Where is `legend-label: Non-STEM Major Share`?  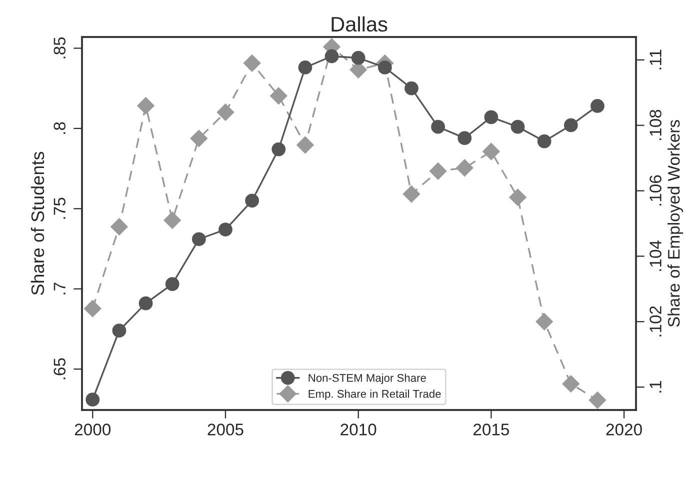
legend-label: Non-STEM Major Share is located at coordinates (367, 379).